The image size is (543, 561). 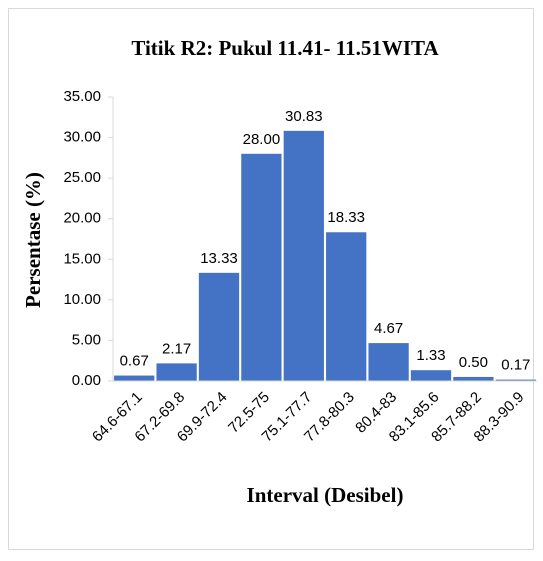 I want to click on y-tick-label: 10.00, so click(x=82, y=299).